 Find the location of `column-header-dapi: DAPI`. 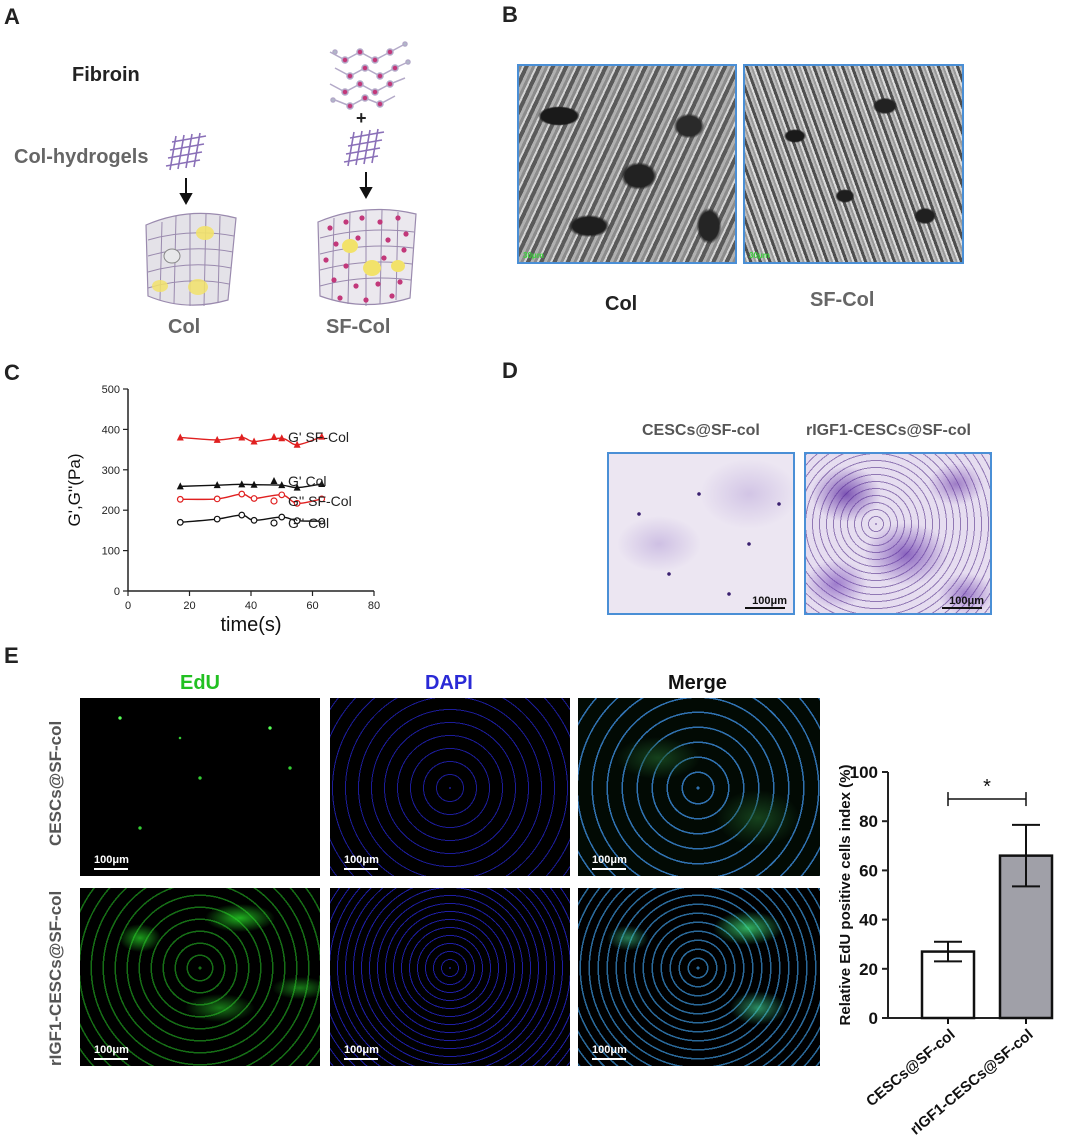

column-header-dapi: DAPI is located at coordinates (449, 683).